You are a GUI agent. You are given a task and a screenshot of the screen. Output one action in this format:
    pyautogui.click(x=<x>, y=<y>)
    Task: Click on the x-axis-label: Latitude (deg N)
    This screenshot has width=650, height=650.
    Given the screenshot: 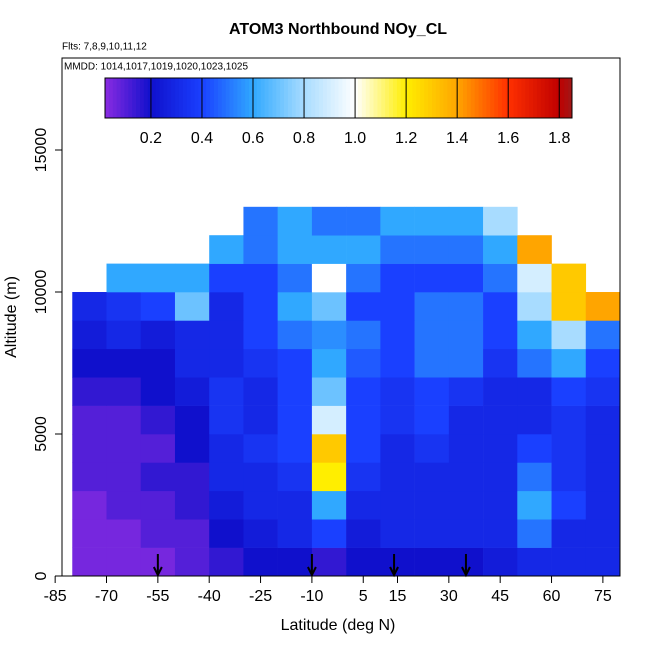 What is the action you would take?
    pyautogui.click(x=338, y=625)
    